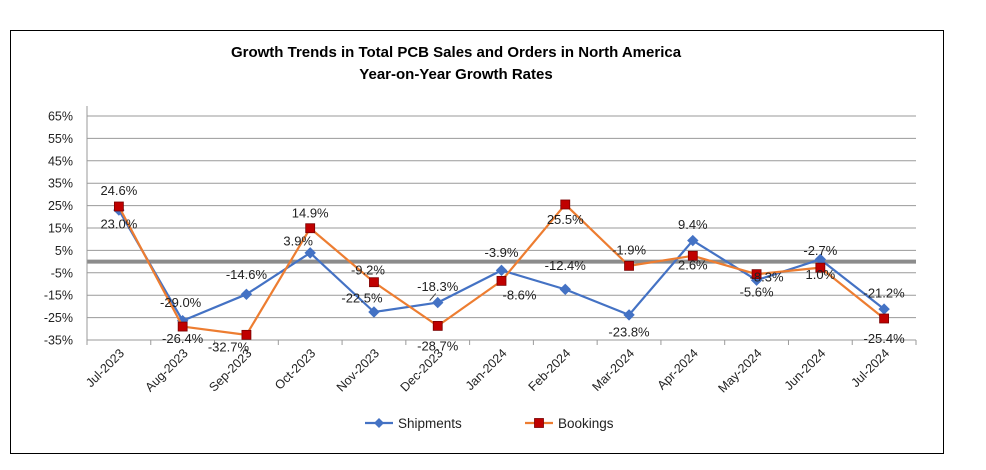 The image size is (986, 470). What do you see at coordinates (229, 346) in the screenshot?
I see `bookings-data-label: -32.7%` at bounding box center [229, 346].